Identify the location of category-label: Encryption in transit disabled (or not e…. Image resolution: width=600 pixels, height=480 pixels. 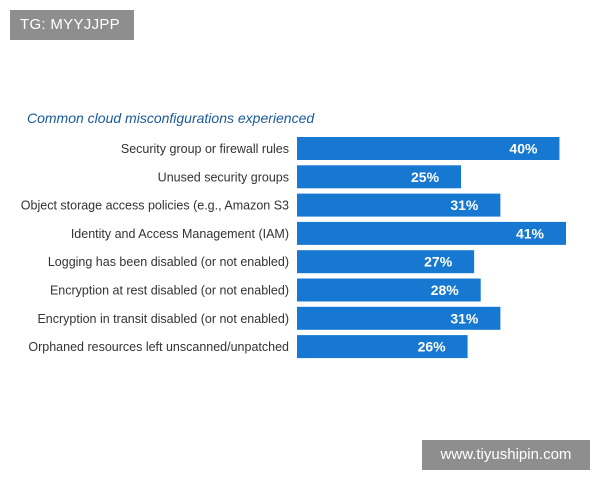
(163, 319).